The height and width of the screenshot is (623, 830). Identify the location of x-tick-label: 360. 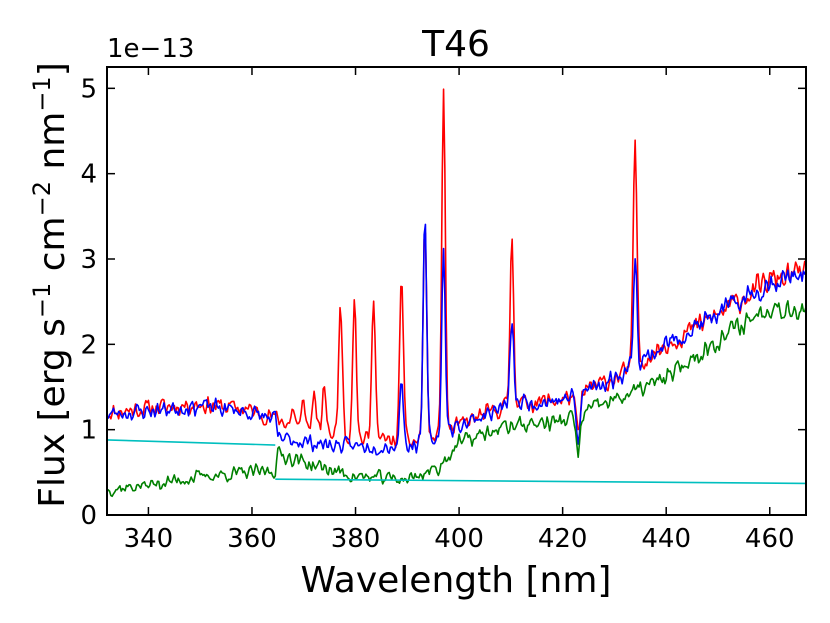
(252, 539).